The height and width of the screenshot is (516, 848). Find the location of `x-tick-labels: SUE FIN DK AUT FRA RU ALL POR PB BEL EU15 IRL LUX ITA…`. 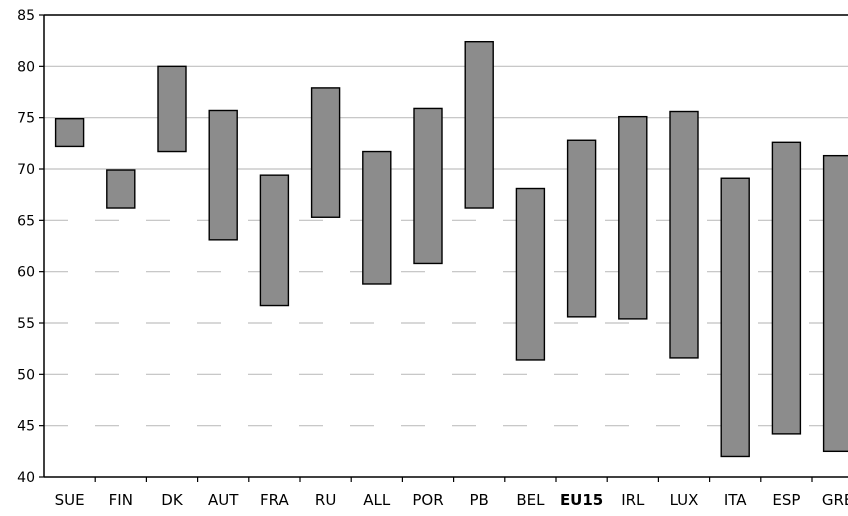

x-tick-labels: SUE FIN DK AUT FRA RU ALL POR PB BEL EU15 IRL LUX ITA… is located at coordinates (451, 500).